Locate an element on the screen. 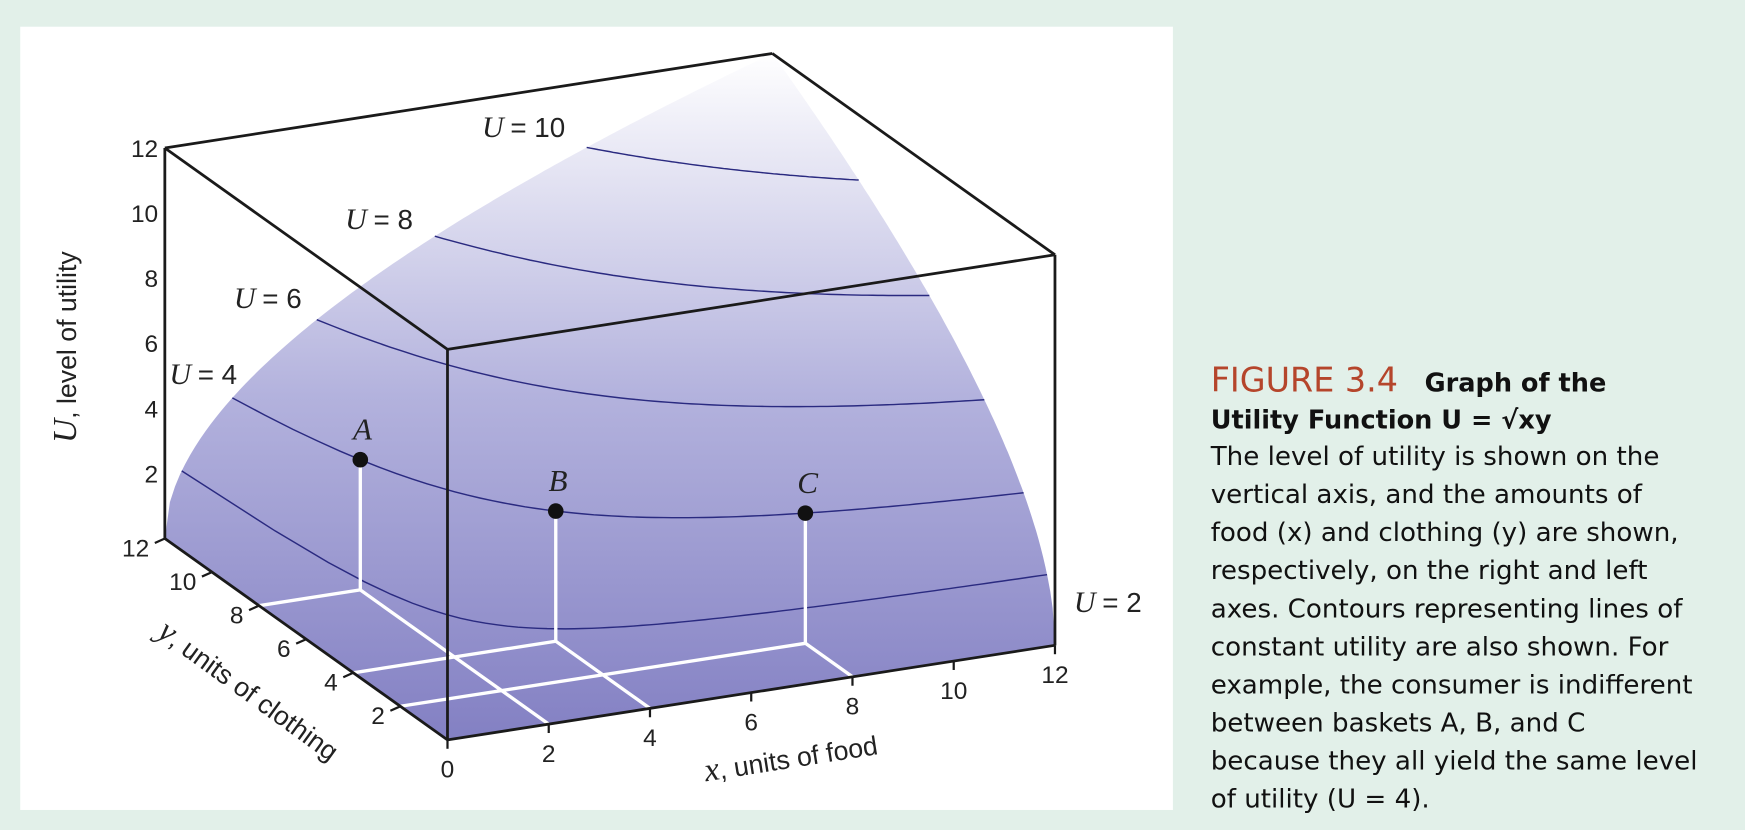 The image size is (1745, 830). axis-var: U is located at coordinates (65, 430).